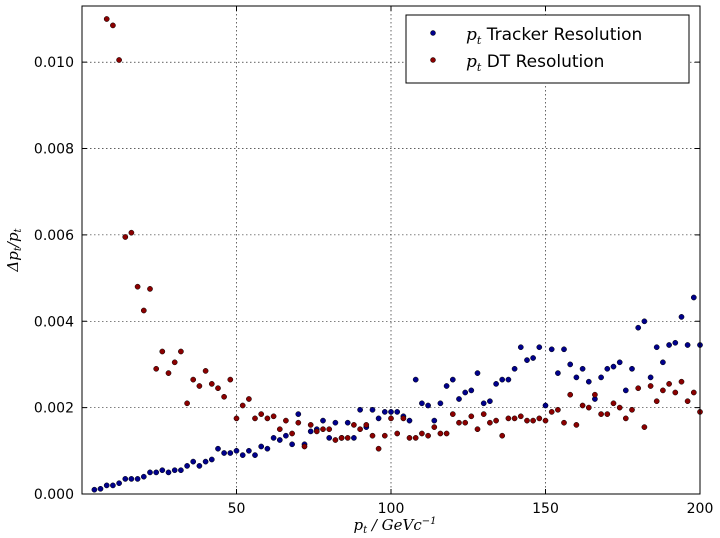  Describe the element at coordinates (54, 495) in the screenshot. I see `y-tick-label: 0.000` at that location.